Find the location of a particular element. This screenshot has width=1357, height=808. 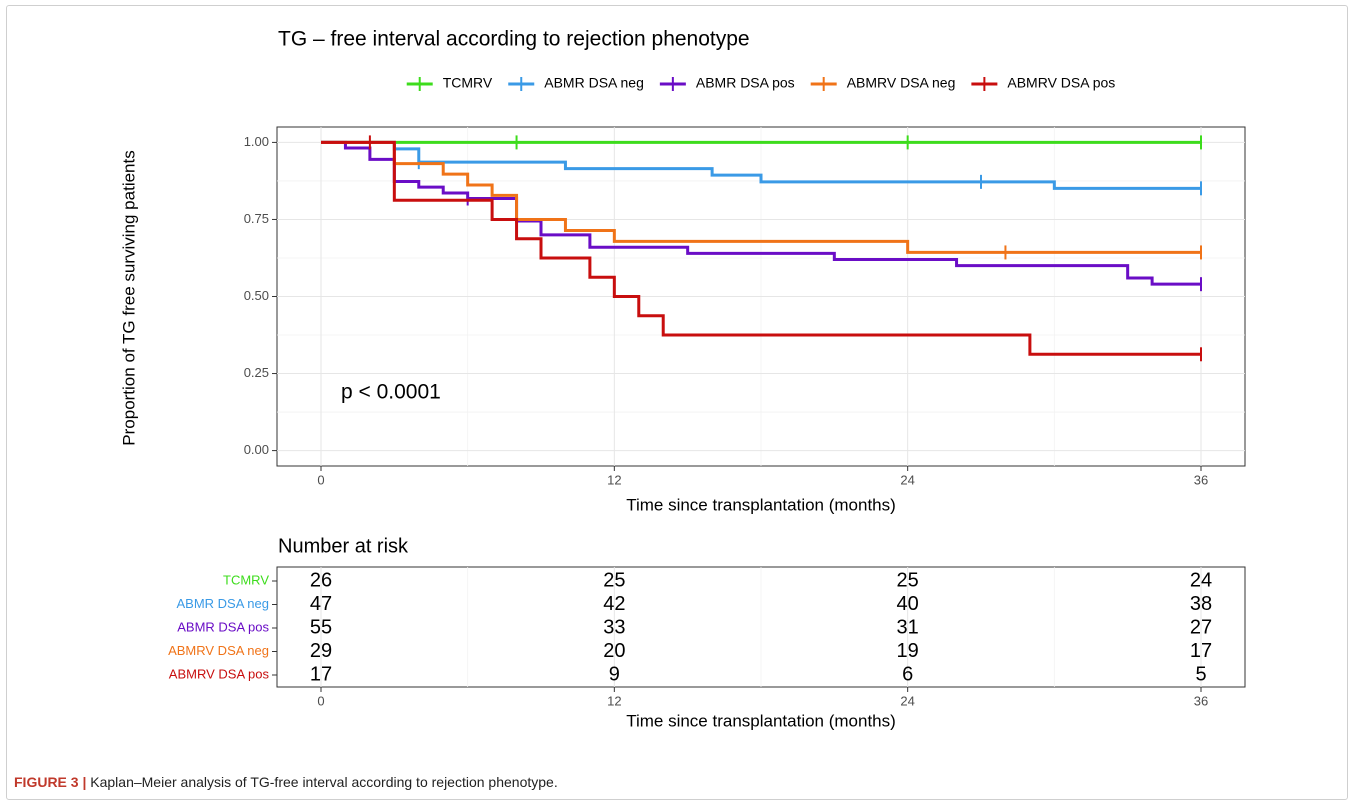

risk-row-label: ABMR DSA pos is located at coordinates (223, 626).